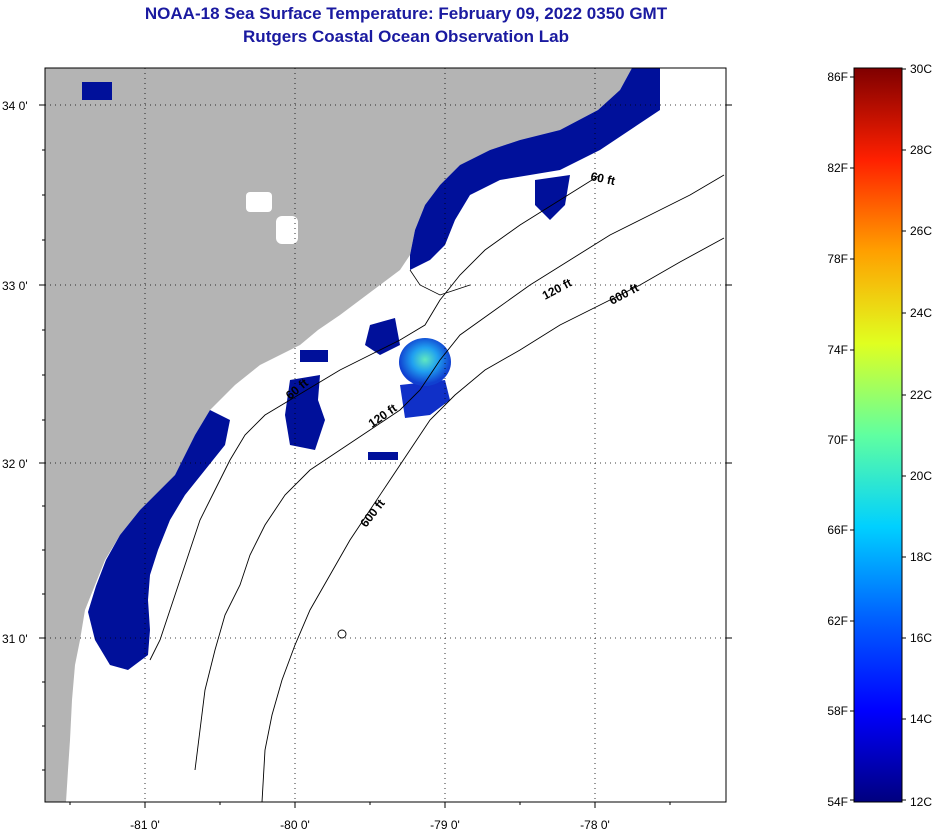 The height and width of the screenshot is (832, 936). Describe the element at coordinates (921, 150) in the screenshot. I see `scale-label-28c: 28C` at that location.